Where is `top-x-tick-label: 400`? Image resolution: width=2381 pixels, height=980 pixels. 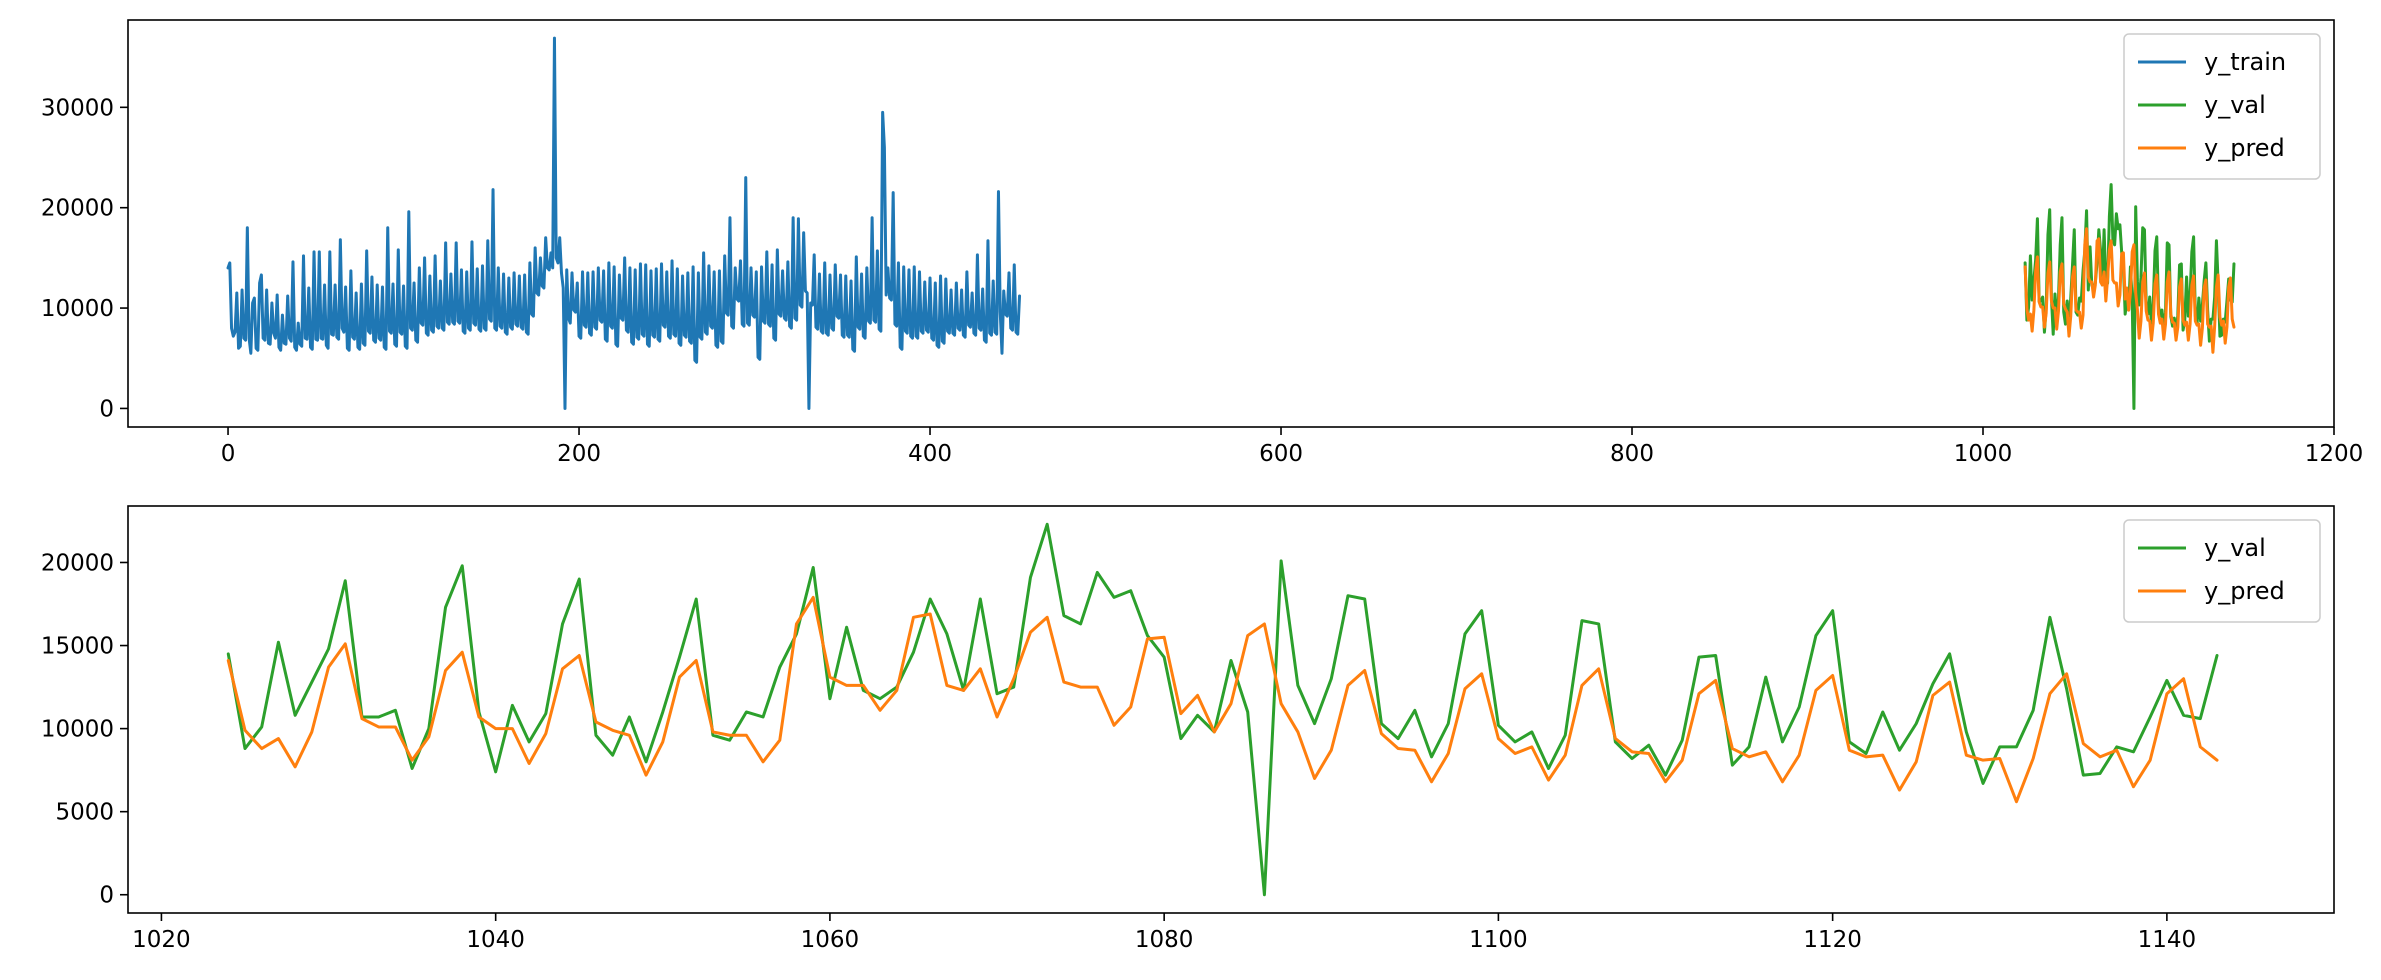
top-x-tick-label: 400 is located at coordinates (930, 454).